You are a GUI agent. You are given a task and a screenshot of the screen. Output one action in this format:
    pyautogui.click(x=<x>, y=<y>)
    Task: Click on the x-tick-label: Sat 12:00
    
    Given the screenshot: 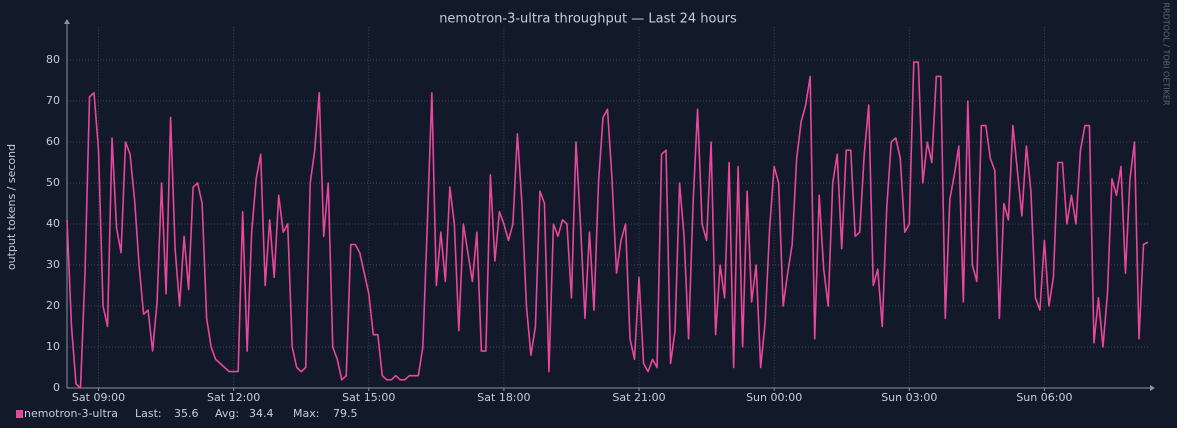 What is the action you would take?
    pyautogui.click(x=233, y=397)
    